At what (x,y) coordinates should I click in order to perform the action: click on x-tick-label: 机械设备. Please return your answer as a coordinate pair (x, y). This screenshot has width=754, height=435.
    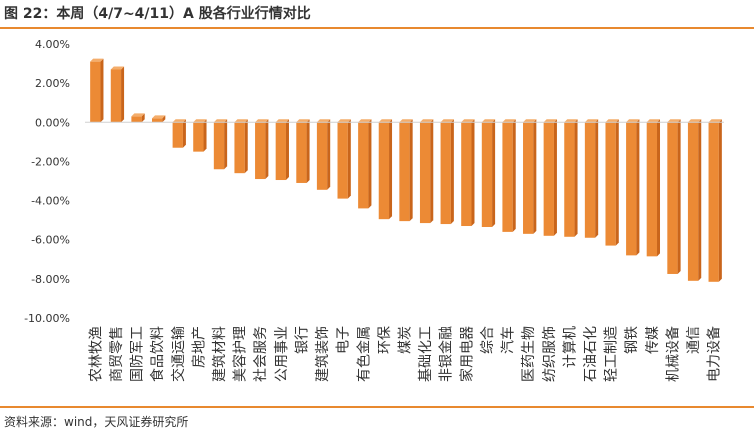
    Looking at the image, I should click on (672, 354).